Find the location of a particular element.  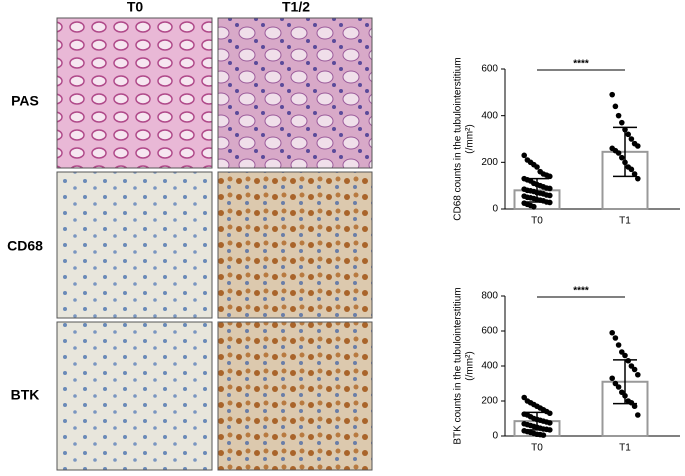

row-label: CD68 is located at coordinates (25, 246).